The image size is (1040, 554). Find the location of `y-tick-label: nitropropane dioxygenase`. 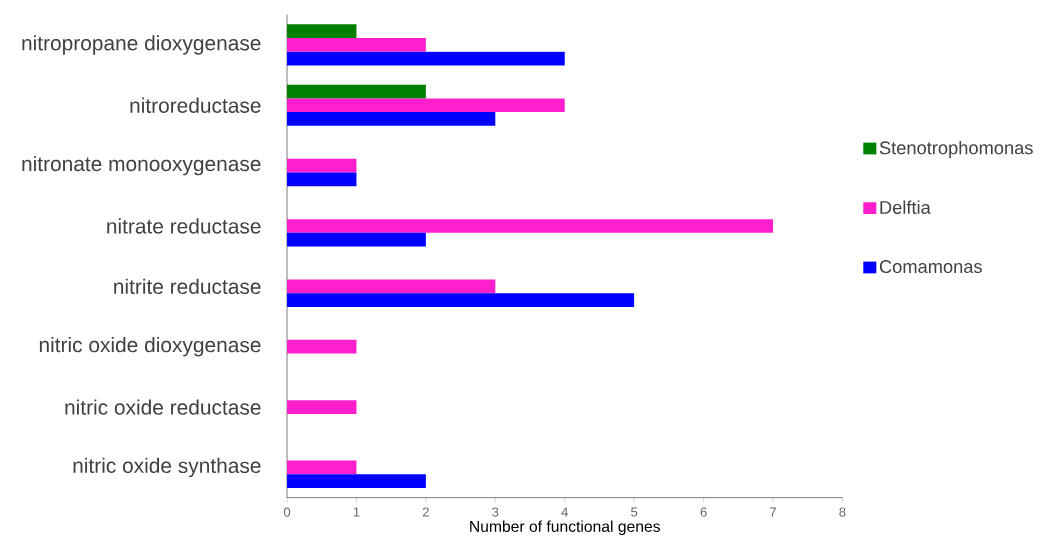

y-tick-label: nitropropane dioxygenase is located at coordinates (141, 44).